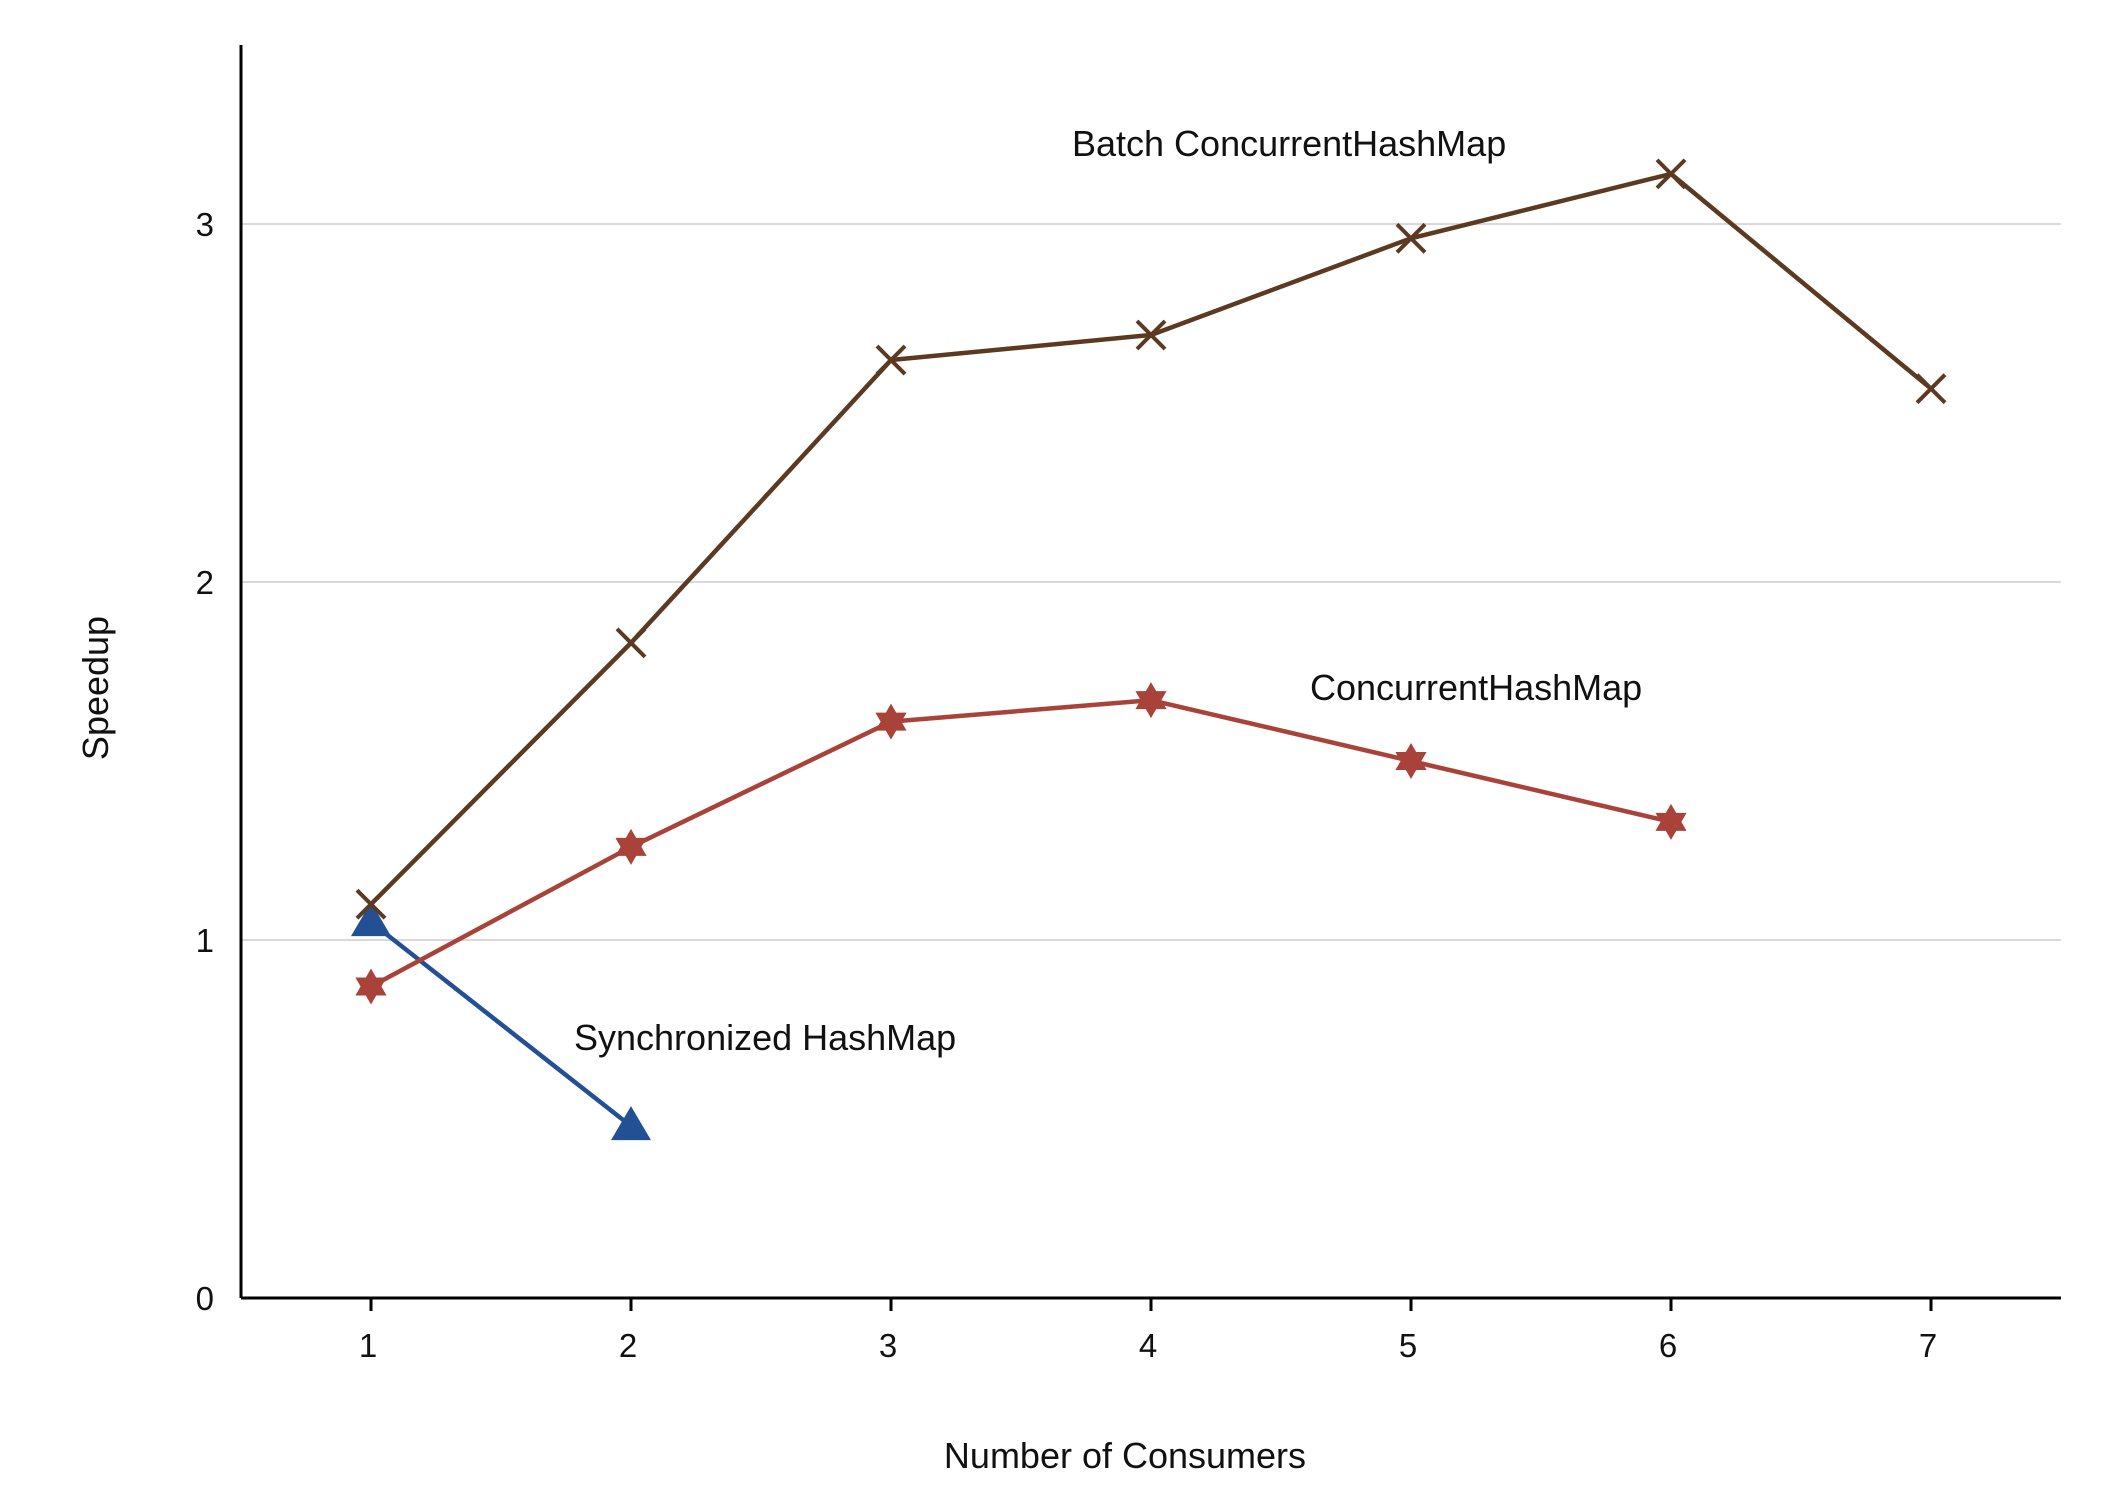  What do you see at coordinates (368, 1345) in the screenshot?
I see `x-tick-label-1: 1` at bounding box center [368, 1345].